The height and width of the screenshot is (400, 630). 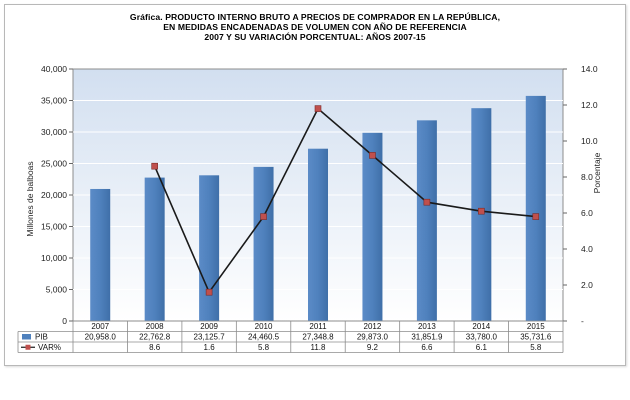 What do you see at coordinates (155, 337) in the screenshot?
I see `data-label-pib: 22,762.8` at bounding box center [155, 337].